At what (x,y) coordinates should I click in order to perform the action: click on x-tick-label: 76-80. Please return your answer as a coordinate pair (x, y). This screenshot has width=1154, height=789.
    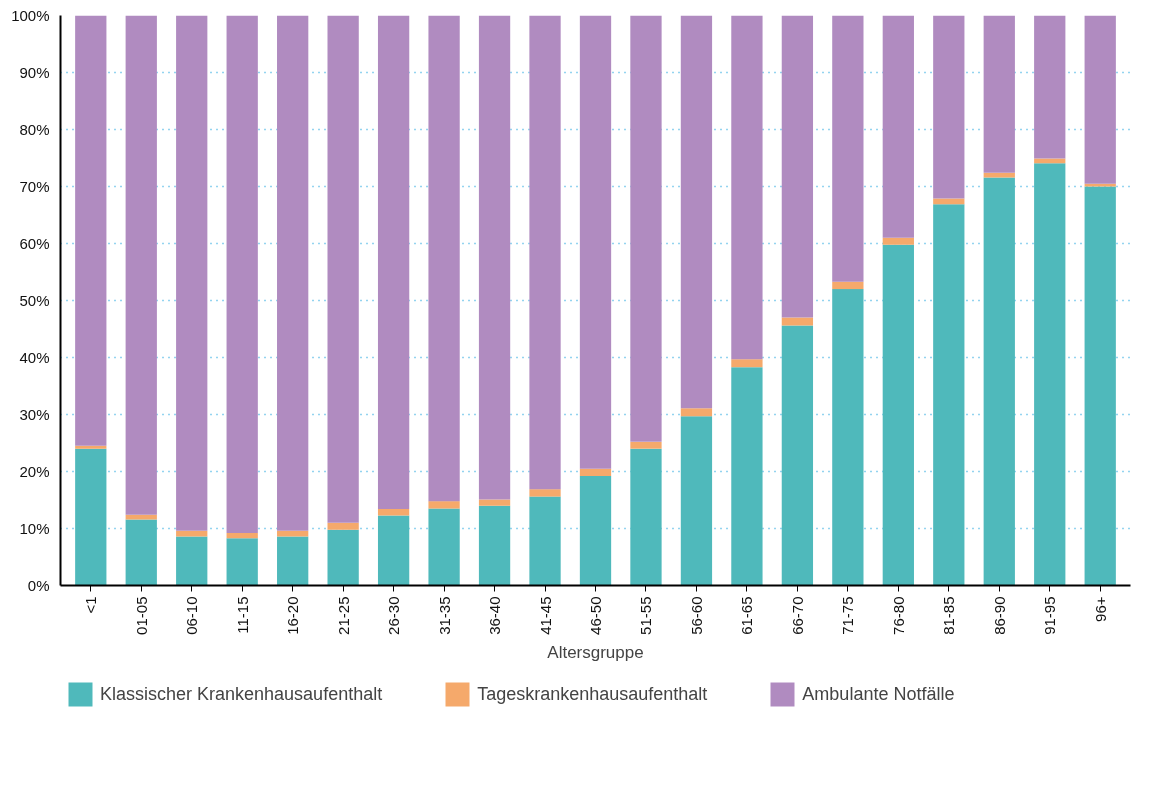
    Looking at the image, I should click on (898, 615).